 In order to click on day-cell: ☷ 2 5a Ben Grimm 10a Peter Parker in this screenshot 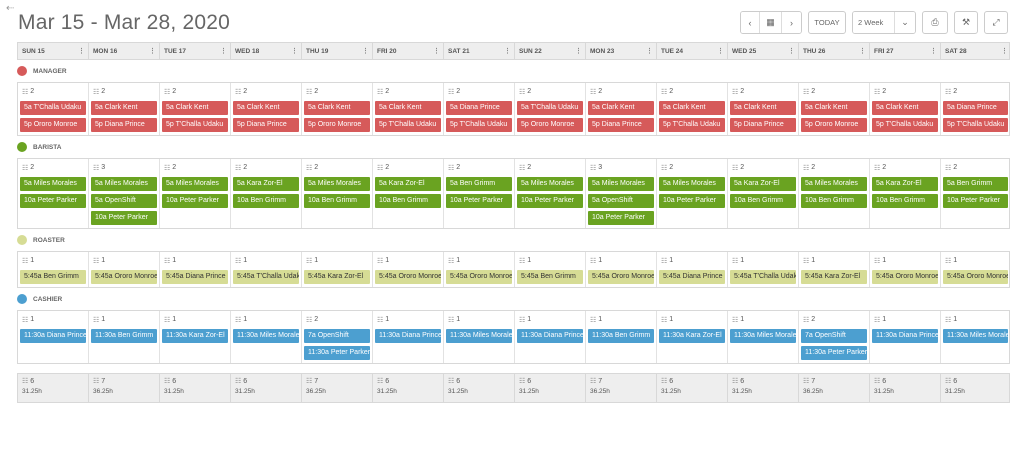, I will do `click(975, 193)`.